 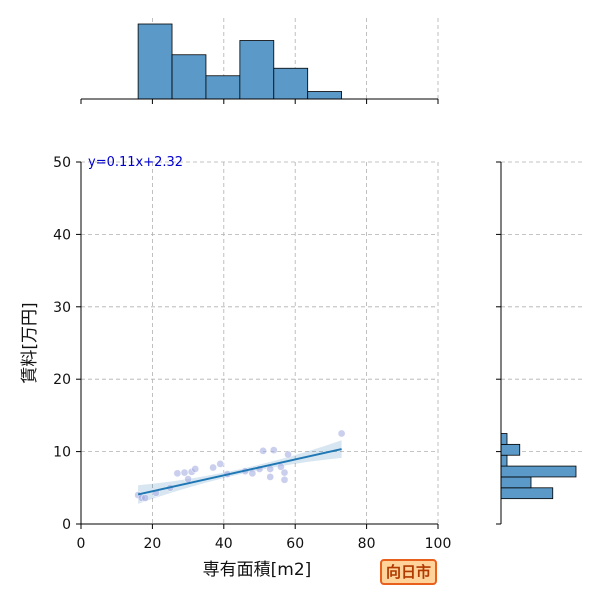 What do you see at coordinates (224, 544) in the screenshot?
I see `x-tick-label: 40` at bounding box center [224, 544].